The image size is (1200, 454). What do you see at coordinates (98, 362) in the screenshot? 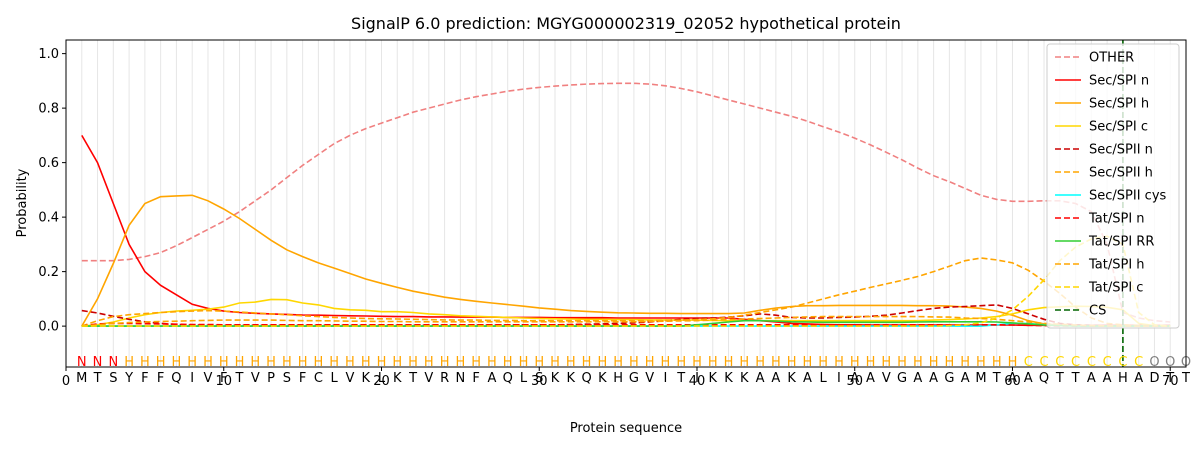
I see `region-label: N` at bounding box center [98, 362].